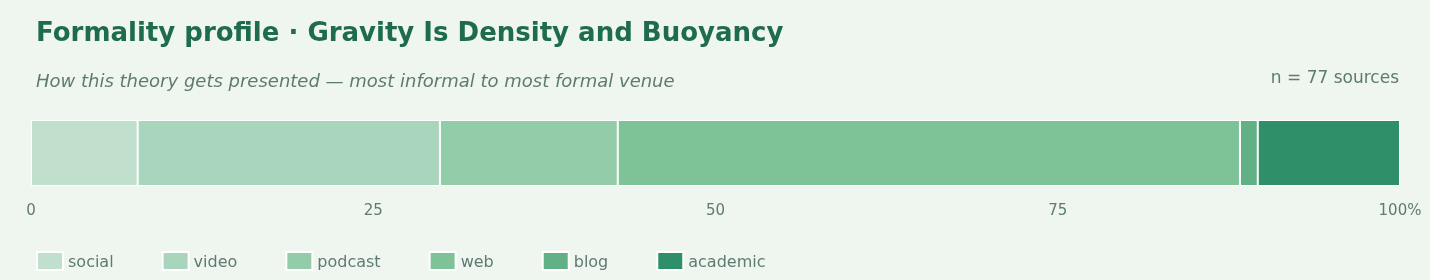 The height and width of the screenshot is (280, 1430). Describe the element at coordinates (715, 209) in the screenshot. I see `x-tick-label: 50` at that location.